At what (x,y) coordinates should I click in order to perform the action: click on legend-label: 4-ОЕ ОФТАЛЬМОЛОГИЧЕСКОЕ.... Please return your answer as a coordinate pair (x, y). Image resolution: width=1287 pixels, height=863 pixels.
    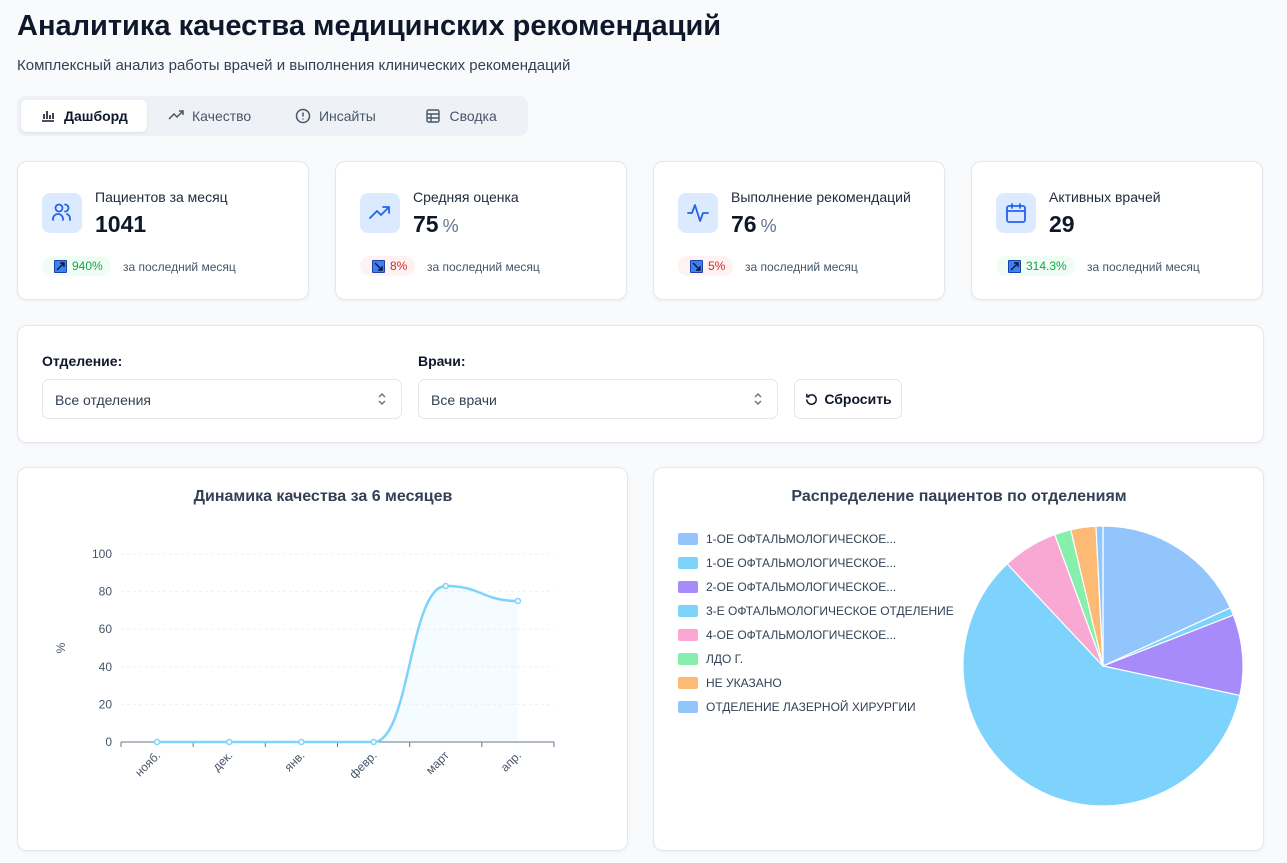
    Looking at the image, I should click on (801, 635).